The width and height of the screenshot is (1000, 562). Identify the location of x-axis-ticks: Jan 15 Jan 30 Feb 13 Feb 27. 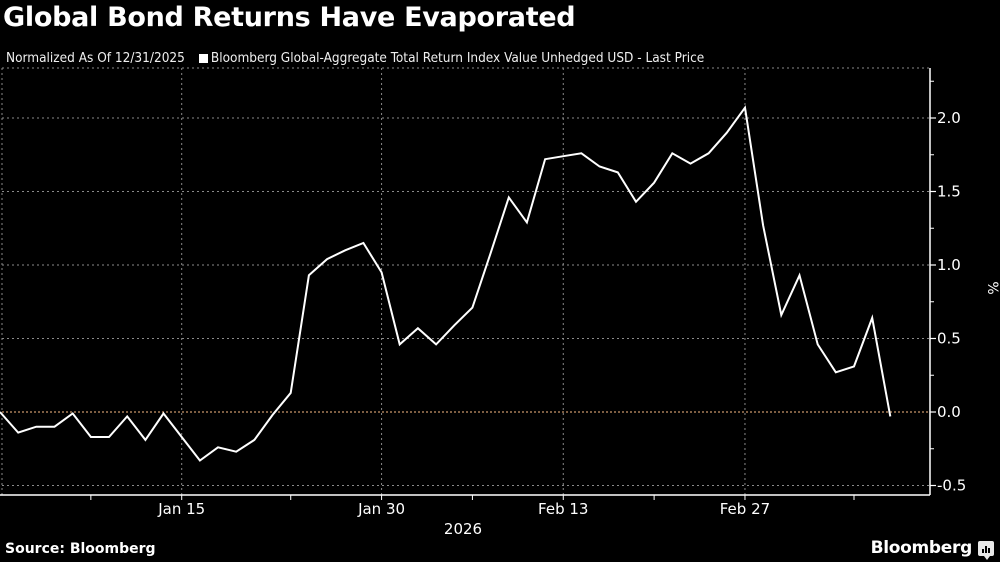
(472, 506).